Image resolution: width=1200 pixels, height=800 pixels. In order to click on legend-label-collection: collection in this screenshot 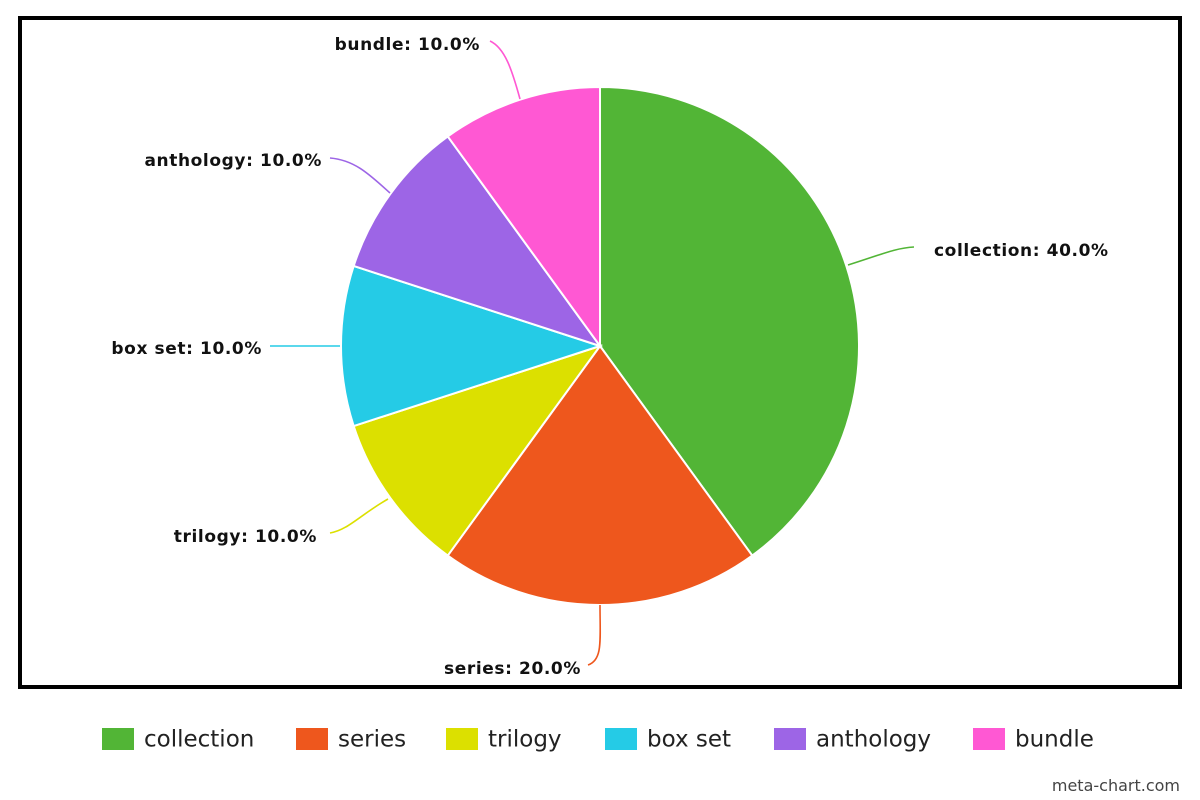, I will do `click(199, 740)`.